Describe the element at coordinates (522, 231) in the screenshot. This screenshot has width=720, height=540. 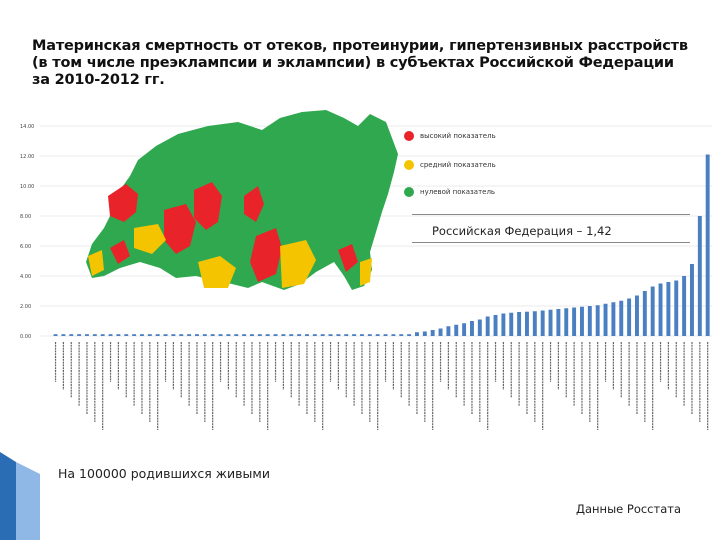
I see `russian-federation-note: Российская Федерация – 1,42` at that location.